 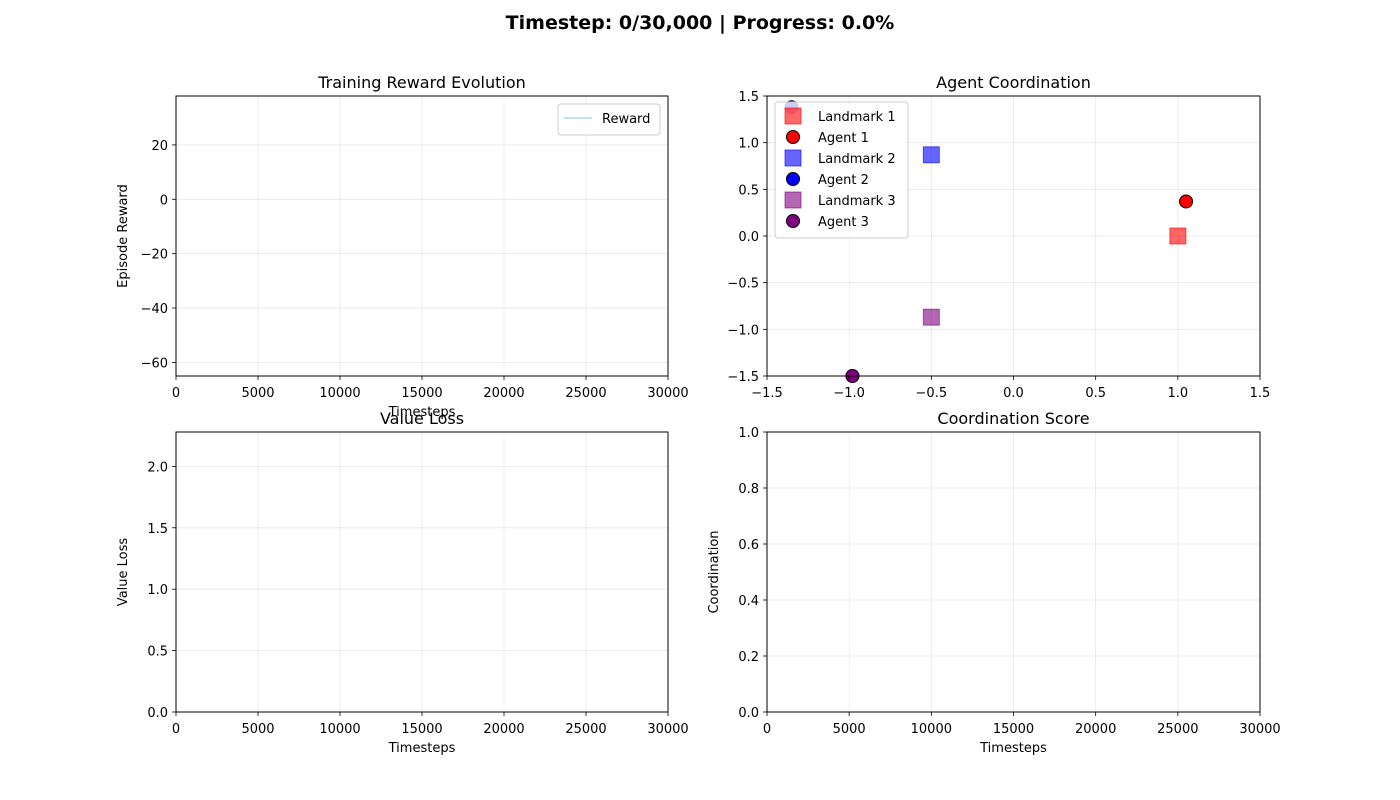 What do you see at coordinates (748, 601) in the screenshot?
I see `y-tick-label: 0.4` at bounding box center [748, 601].